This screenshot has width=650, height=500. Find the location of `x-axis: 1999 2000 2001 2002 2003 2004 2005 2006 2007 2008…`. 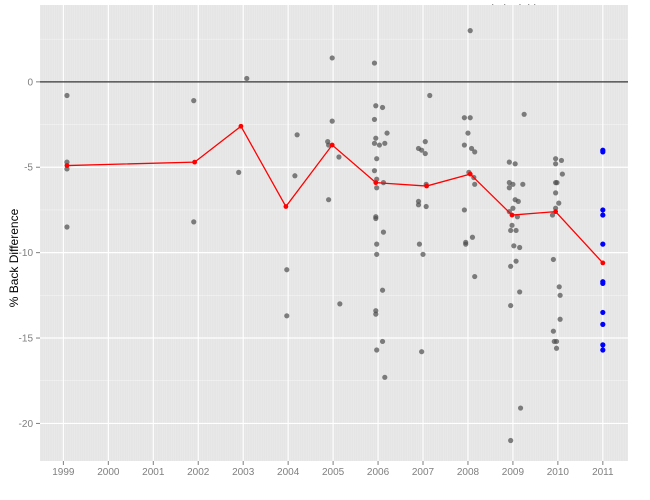

x-axis: 1999 2000 2001 2002 2003 2004 2005 2006 2007 2008… is located at coordinates (333, 469).